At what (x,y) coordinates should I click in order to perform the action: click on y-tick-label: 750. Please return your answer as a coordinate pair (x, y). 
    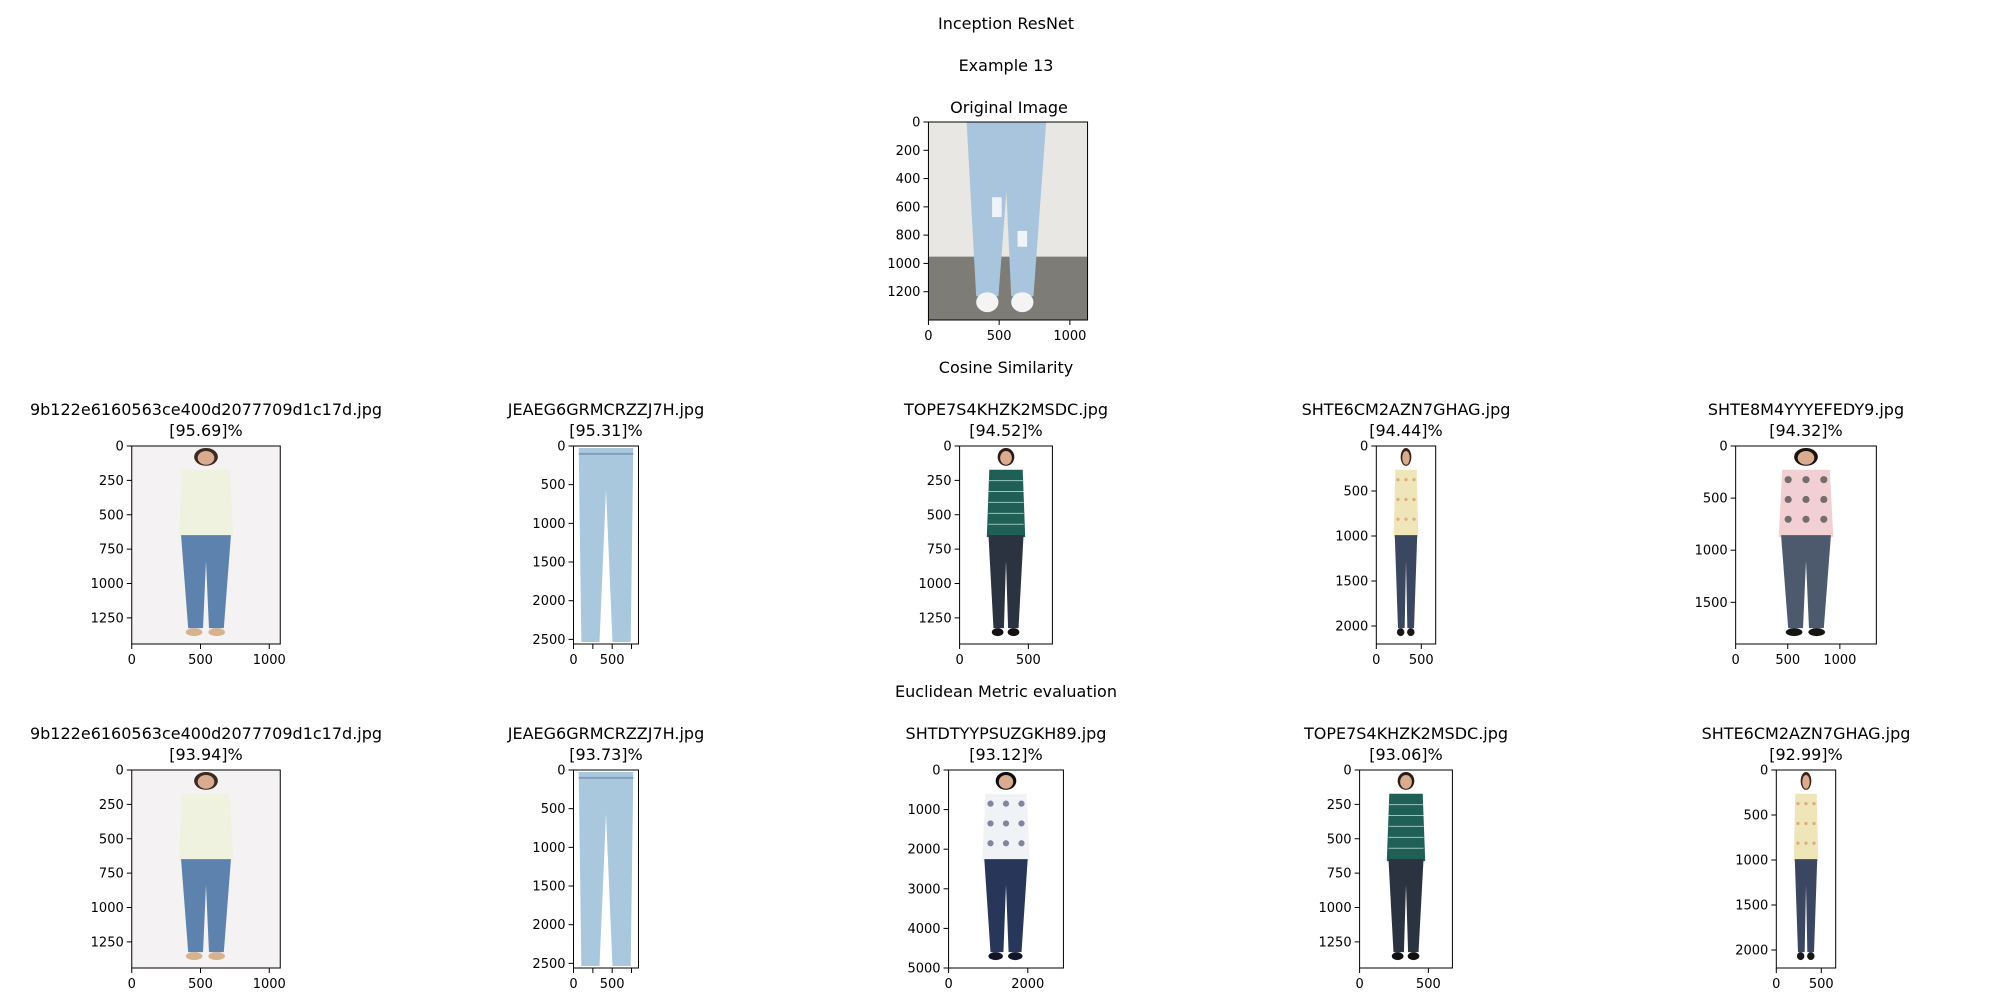
    Looking at the image, I should click on (939, 550).